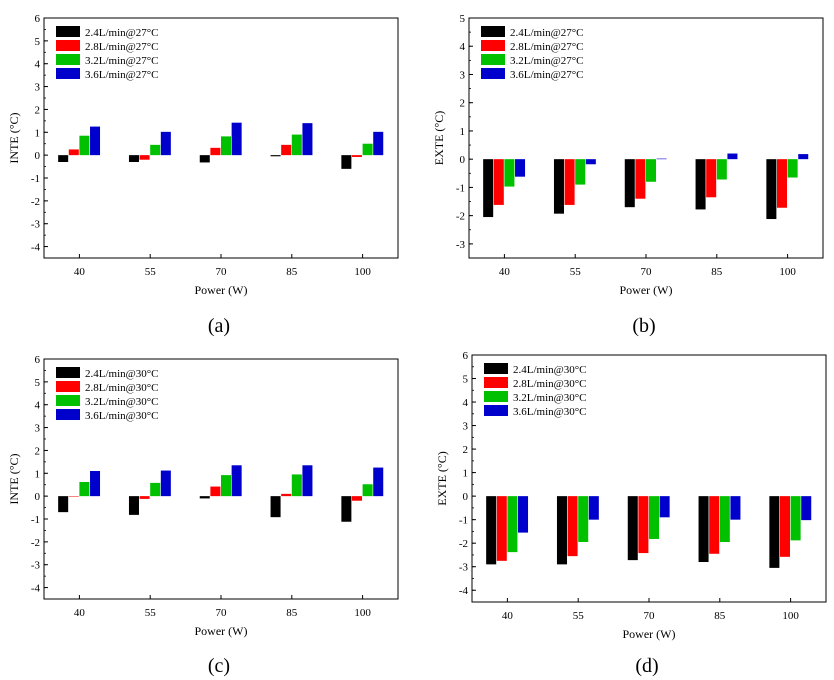 The height and width of the screenshot is (680, 834). What do you see at coordinates (219, 666) in the screenshot?
I see `panel-caption-c: (c)` at bounding box center [219, 666].